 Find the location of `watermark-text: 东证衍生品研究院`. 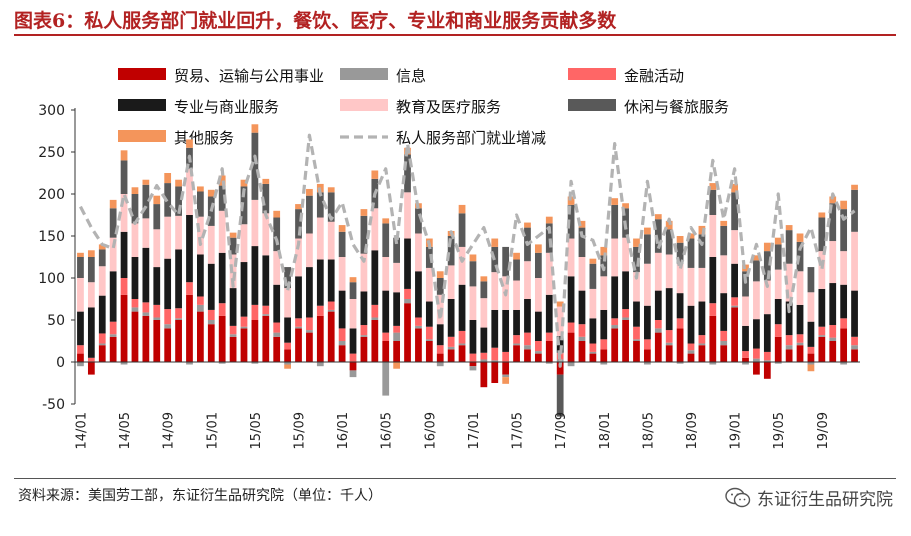

watermark-text: 东证衍生品研究院 is located at coordinates (825, 500).